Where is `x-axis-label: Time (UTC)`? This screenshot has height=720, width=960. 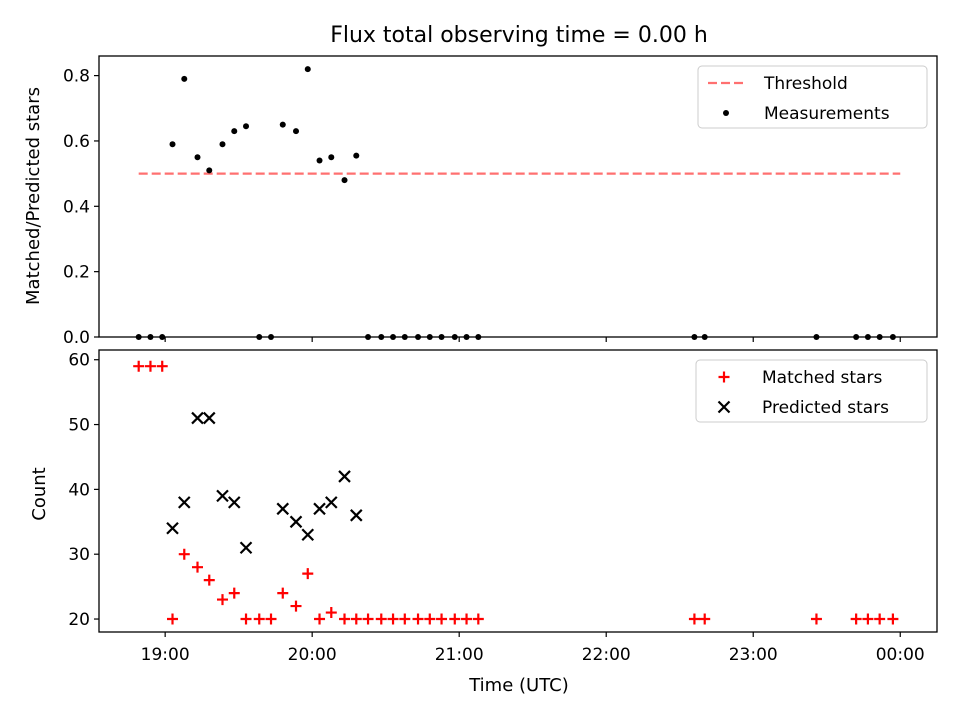 x-axis-label: Time (UTC) is located at coordinates (518, 685).